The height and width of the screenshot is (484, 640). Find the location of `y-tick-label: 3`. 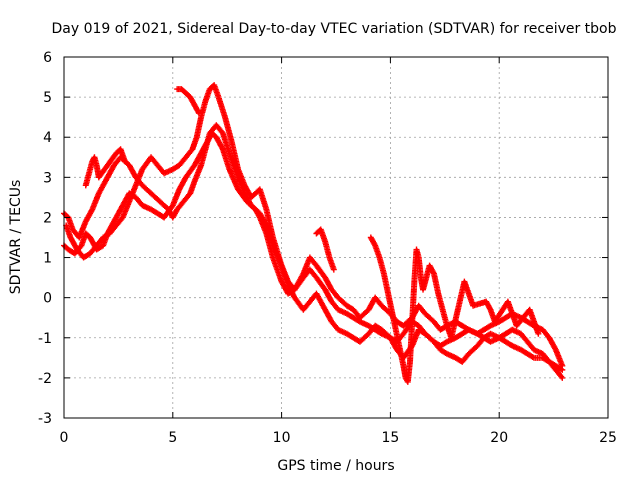

y-tick-label: 3 is located at coordinates (47, 178).